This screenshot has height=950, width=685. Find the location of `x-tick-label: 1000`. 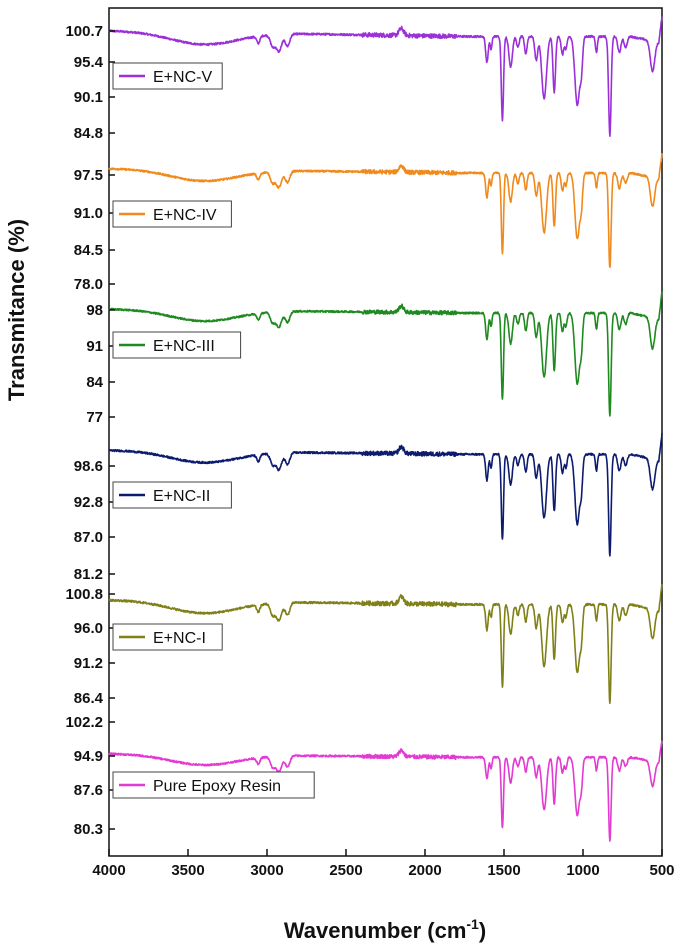

x-tick-label: 1000 is located at coordinates (582, 870).